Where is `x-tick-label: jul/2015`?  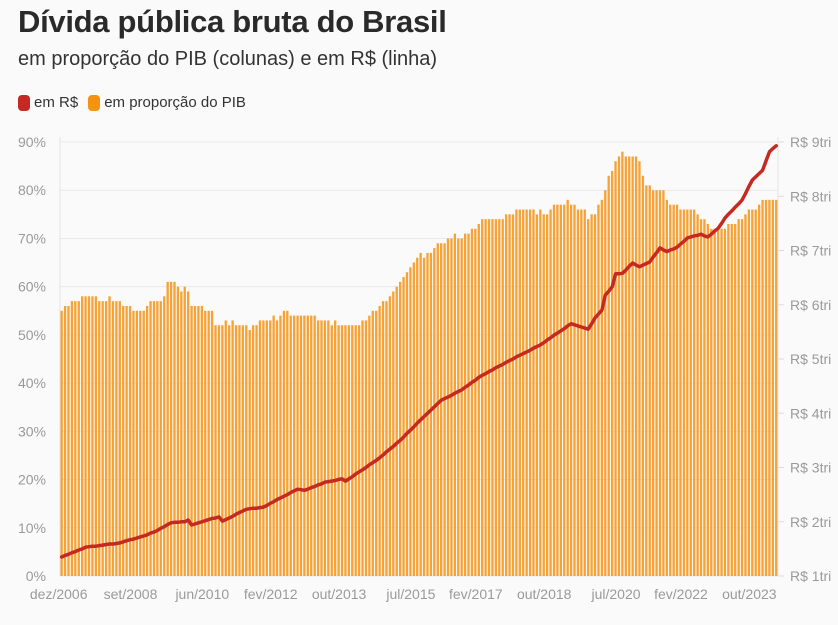
x-tick-label: jul/2015 is located at coordinates (410, 594).